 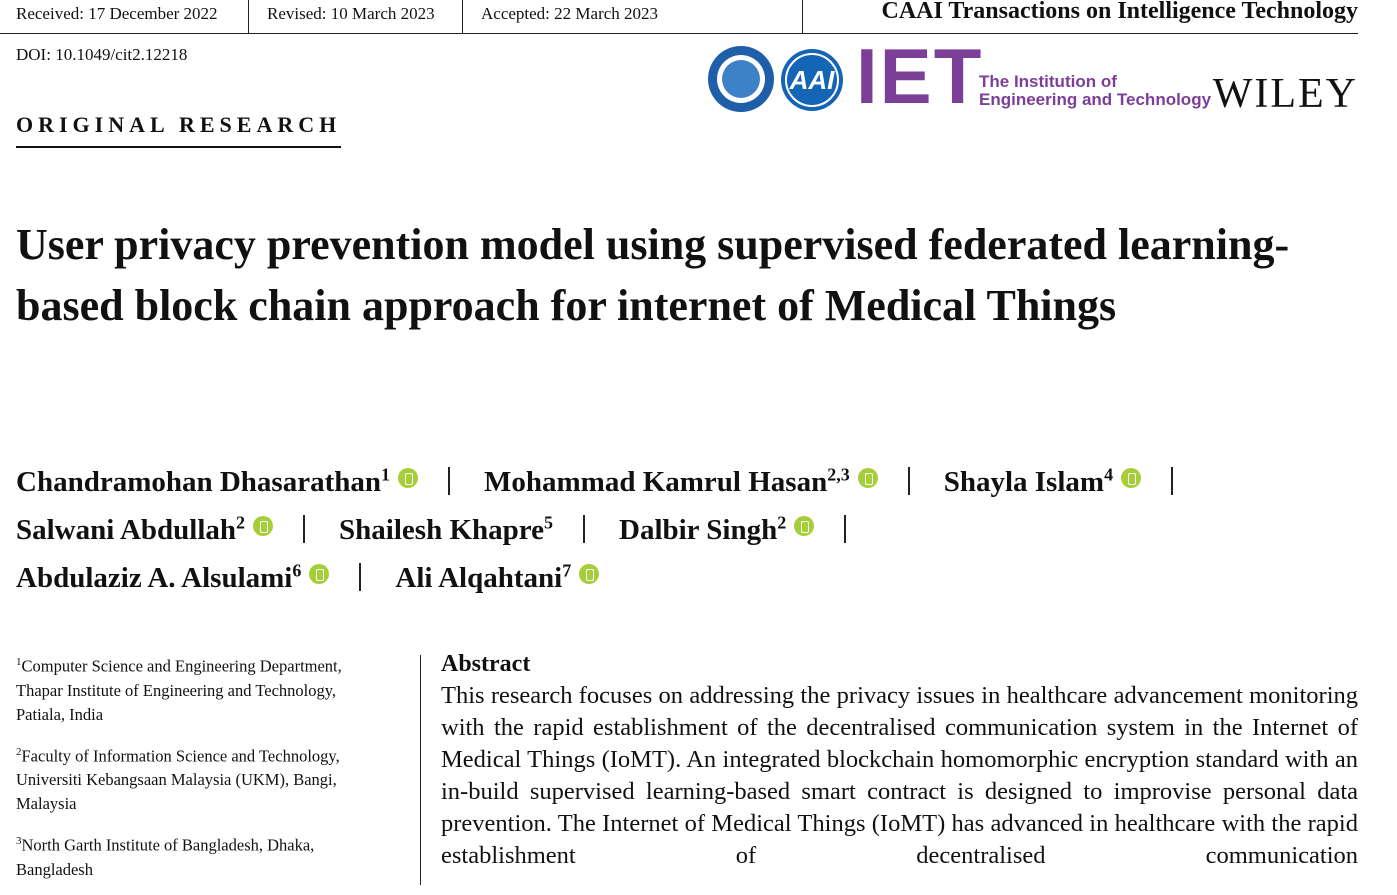 I want to click on affiliation-sup: 1, so click(x=19, y=662).